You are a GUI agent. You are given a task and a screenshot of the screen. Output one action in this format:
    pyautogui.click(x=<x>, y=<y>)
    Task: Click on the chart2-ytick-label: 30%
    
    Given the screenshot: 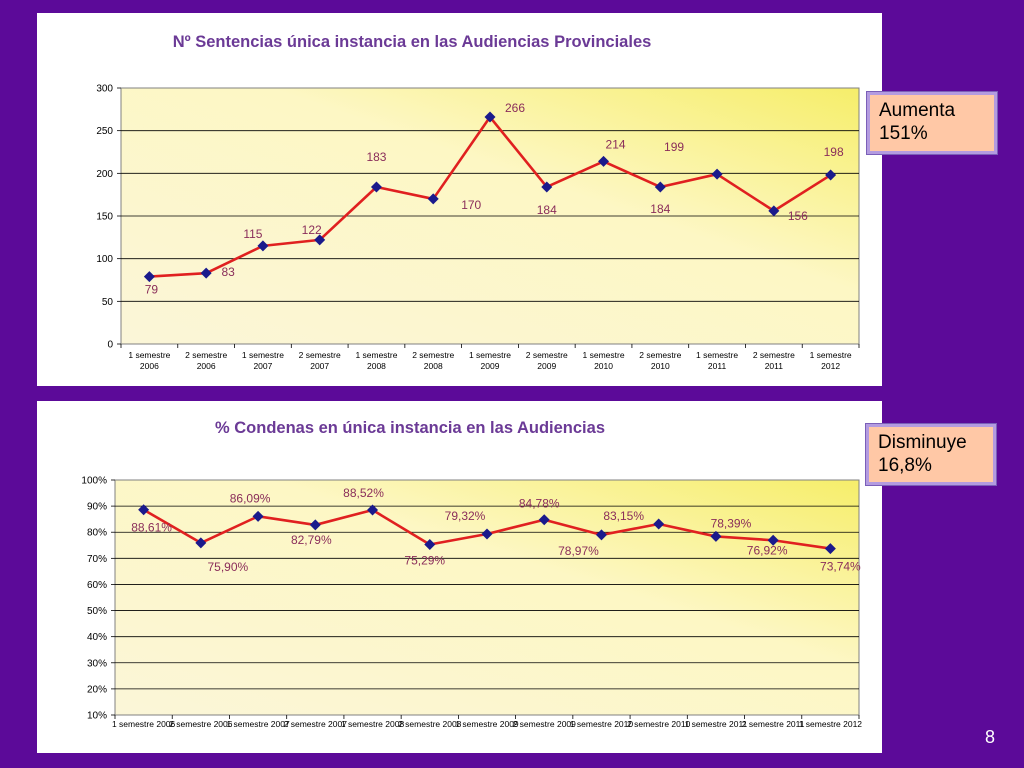 What is the action you would take?
    pyautogui.click(x=97, y=663)
    